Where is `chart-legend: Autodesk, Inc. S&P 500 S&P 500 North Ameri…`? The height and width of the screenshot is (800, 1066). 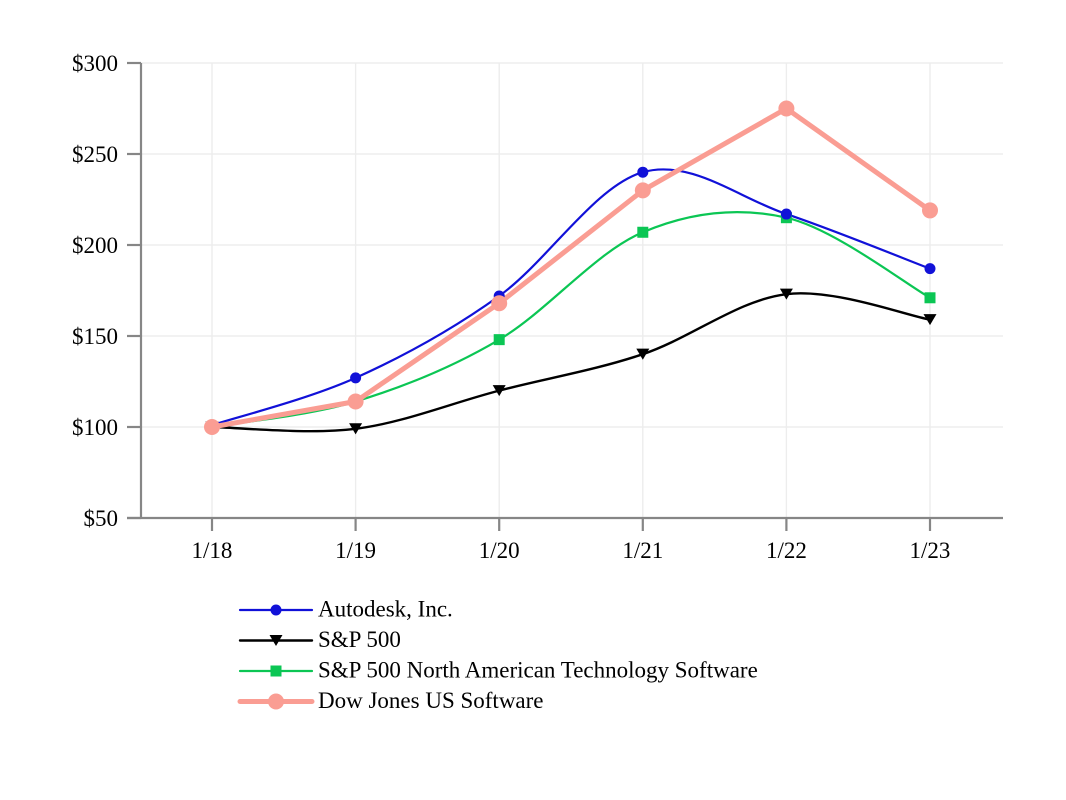 chart-legend: Autodesk, Inc. S&P 500 S&P 500 North Ameri… is located at coordinates (497, 654).